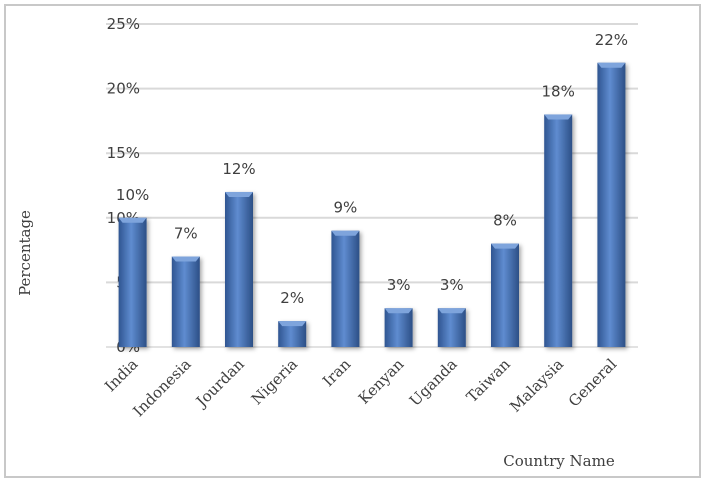 This screenshot has width=707, height=483. What do you see at coordinates (219, 383) in the screenshot?
I see `x-tick-label: Jourdan` at bounding box center [219, 383].